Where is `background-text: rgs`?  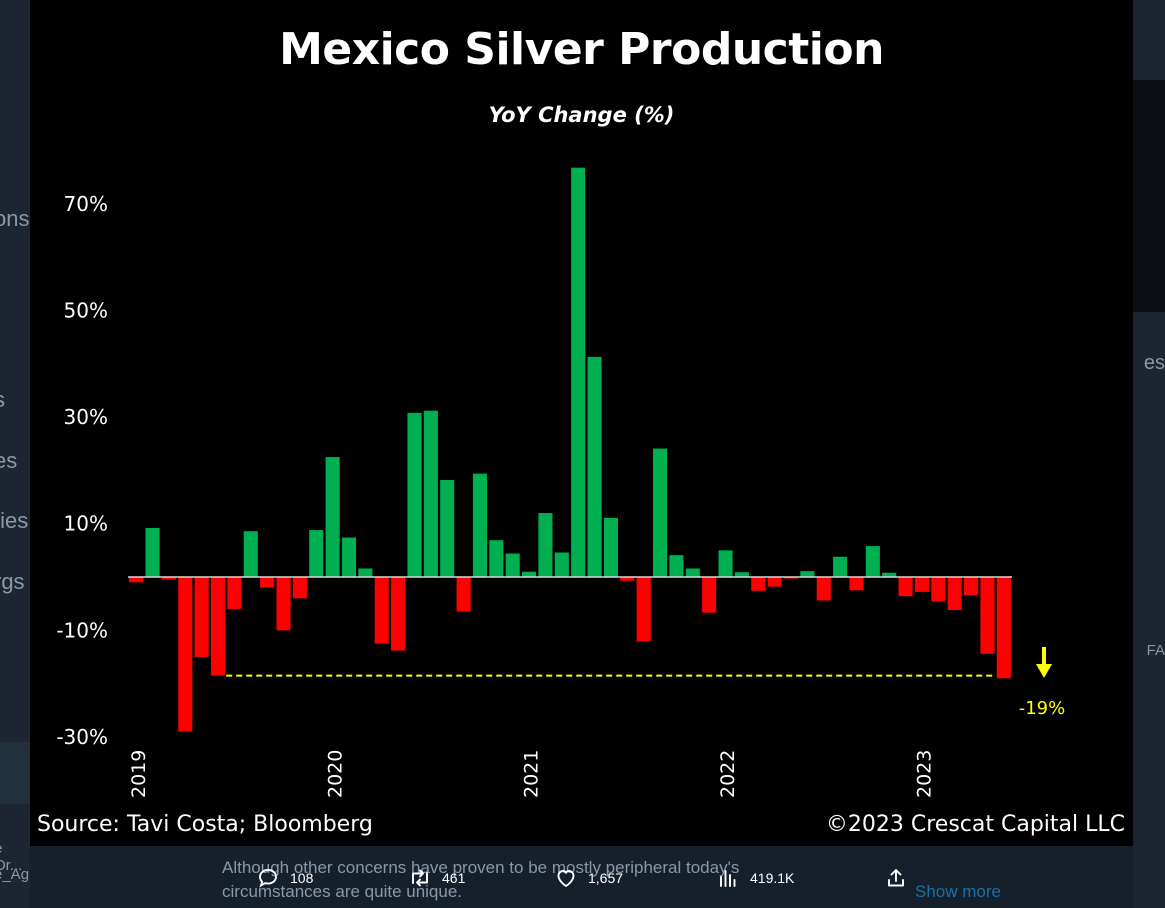 background-text: rgs is located at coordinates (12, 581).